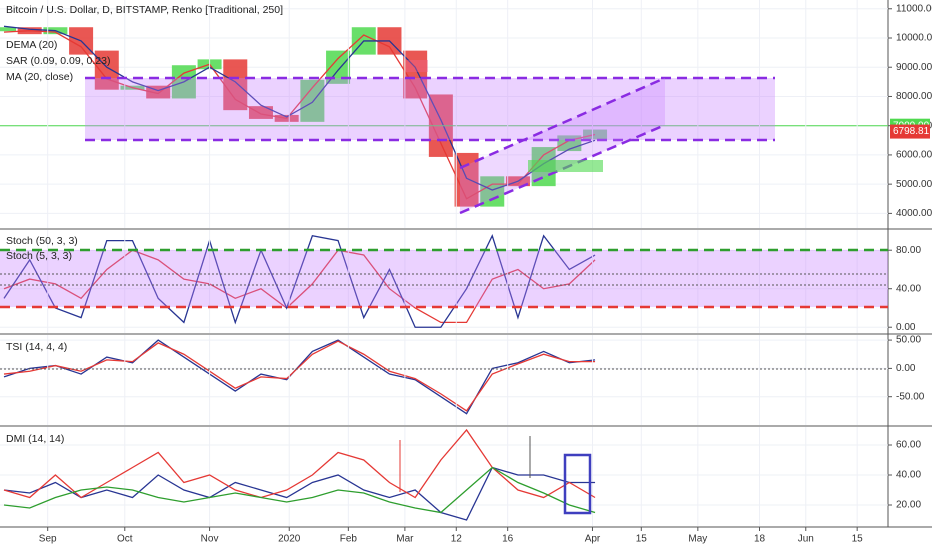  I want to click on y-tick-label: 11000.00, so click(914, 8).